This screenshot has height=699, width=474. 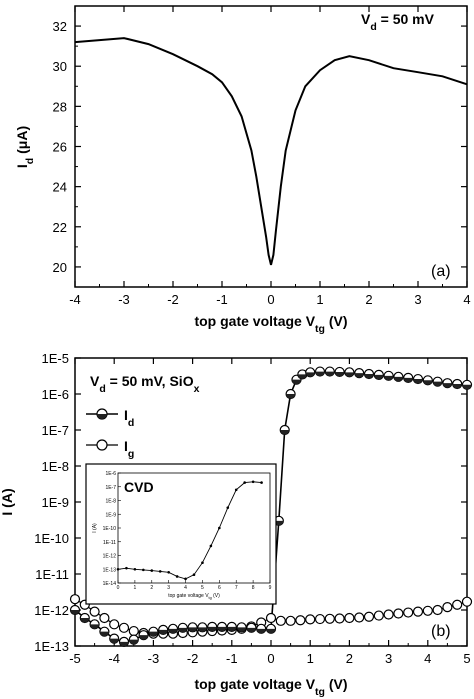 What do you see at coordinates (110, 584) in the screenshot?
I see `inset-y-tick-label: 1E-14` at bounding box center [110, 584].